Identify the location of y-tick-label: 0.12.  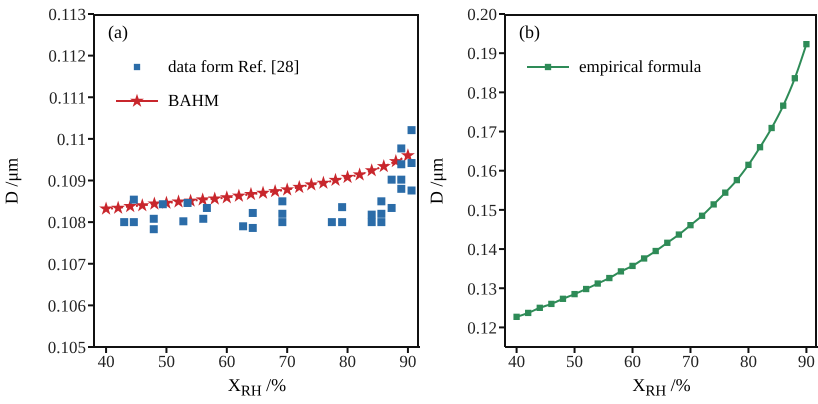
(482, 328).